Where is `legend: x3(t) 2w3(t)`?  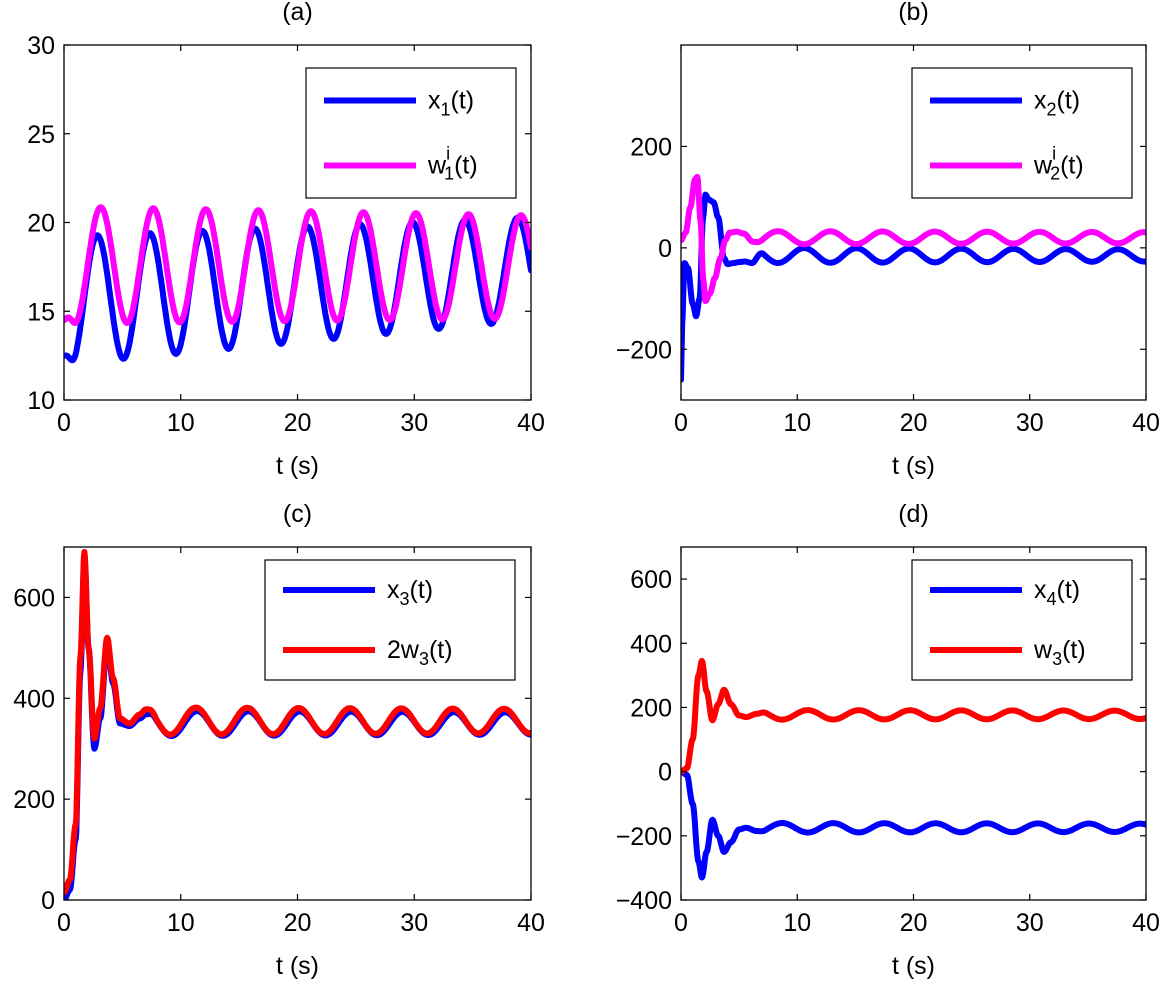 legend: x3(t) 2w3(t) is located at coordinates (390, 620).